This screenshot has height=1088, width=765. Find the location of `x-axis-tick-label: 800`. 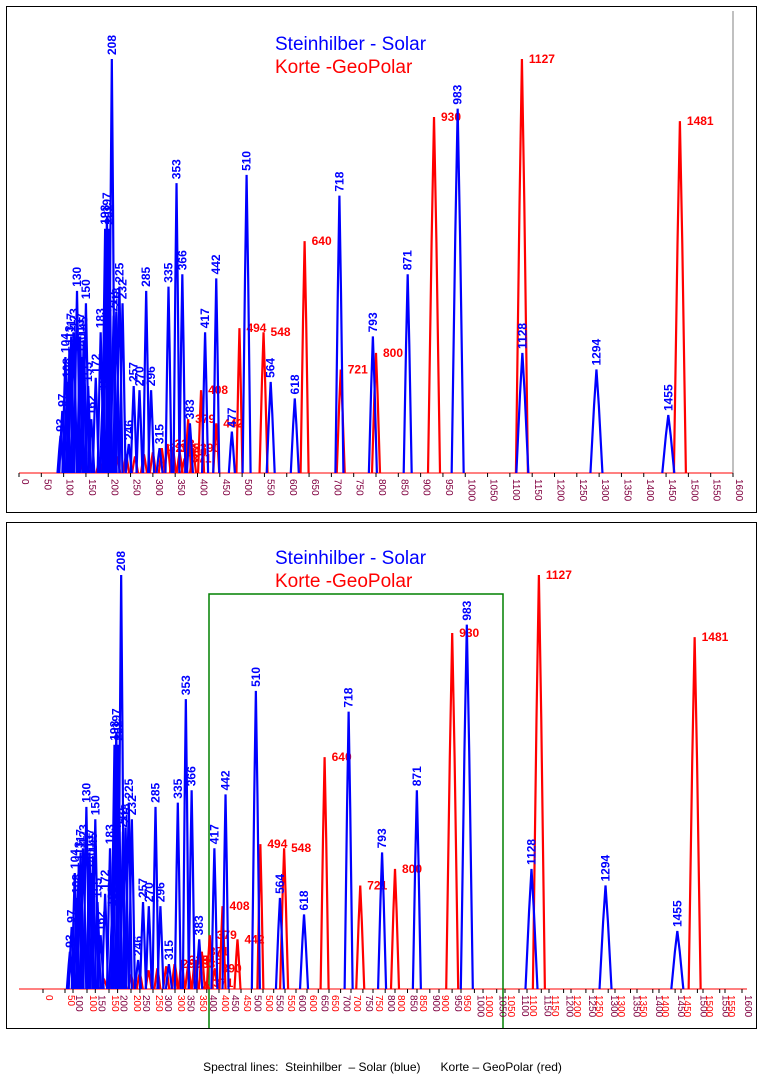

x-axis-tick-label: 800 is located at coordinates (381, 487).